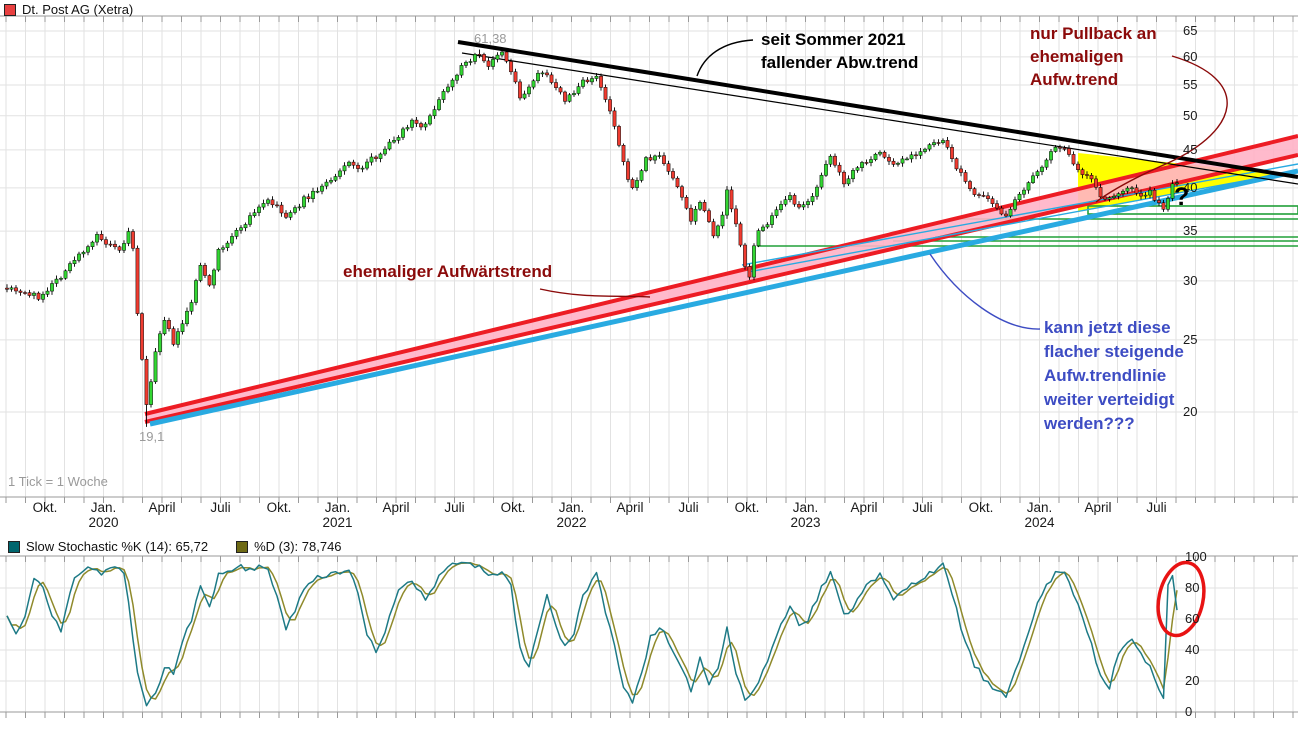  What do you see at coordinates (1181, 599) in the screenshot?
I see `stochastic-highlight-ellipse` at bounding box center [1181, 599].